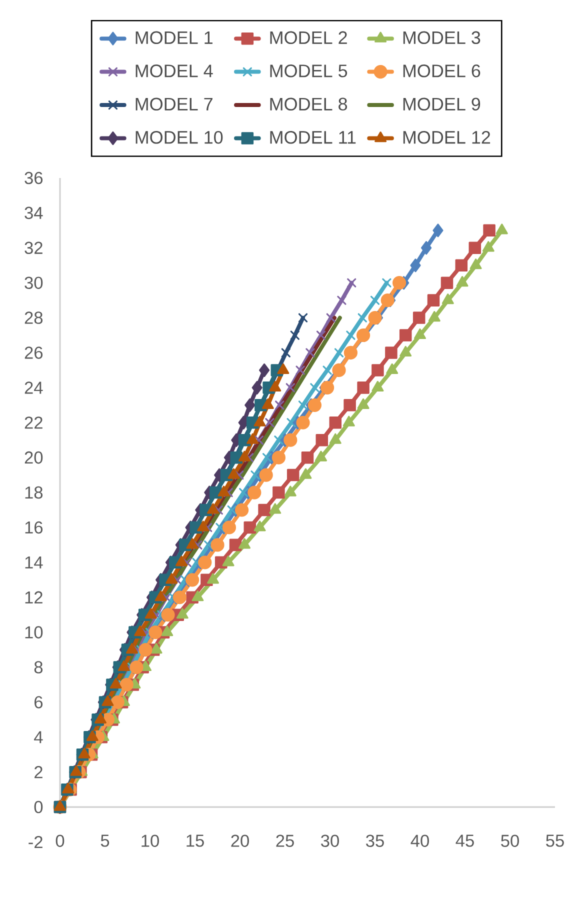  I want to click on x-tick-label: 50, so click(510, 840).